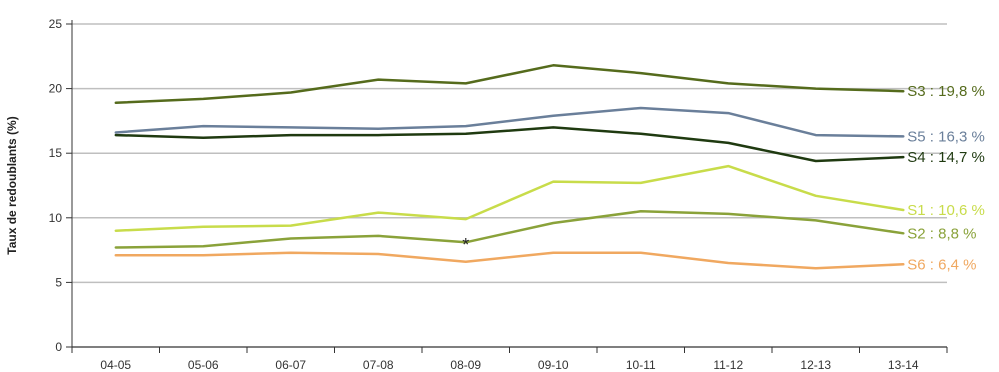 This screenshot has height=372, width=999. What do you see at coordinates (728, 365) in the screenshot?
I see `x-tick-label: 11-12` at bounding box center [728, 365].